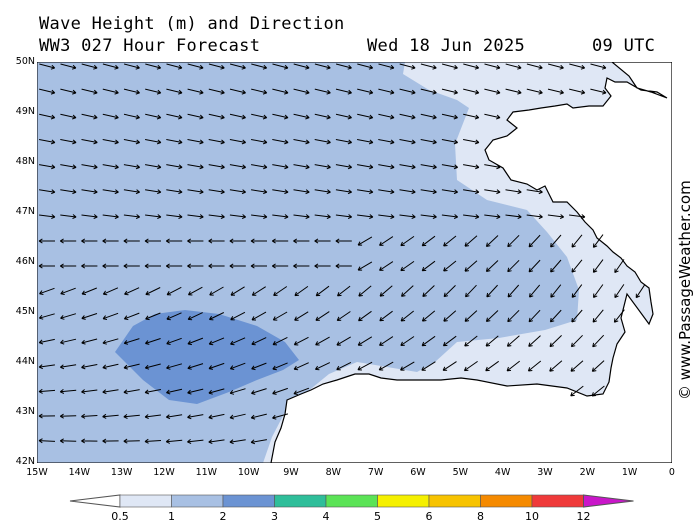 The height and width of the screenshot is (525, 700). Describe the element at coordinates (192, 24) in the screenshot. I see `map-title: Wave Height (m) and Direction` at that location.